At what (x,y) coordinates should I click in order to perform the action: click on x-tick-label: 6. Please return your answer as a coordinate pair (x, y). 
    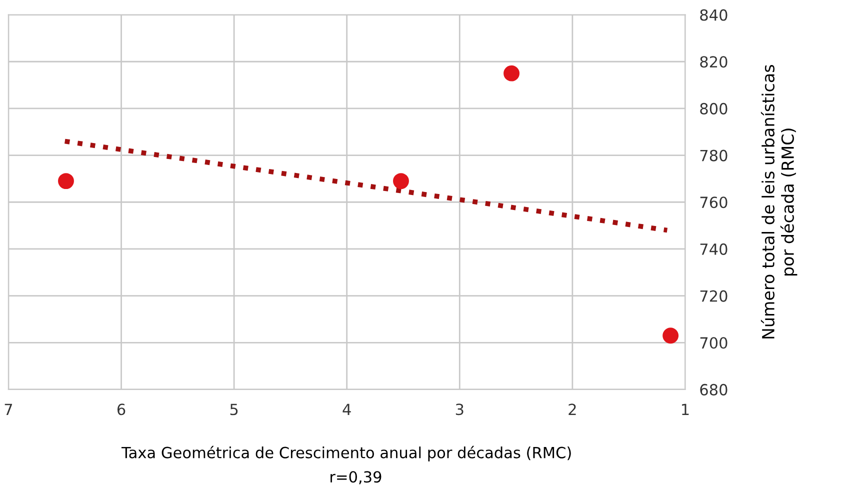
    Looking at the image, I should click on (121, 410).